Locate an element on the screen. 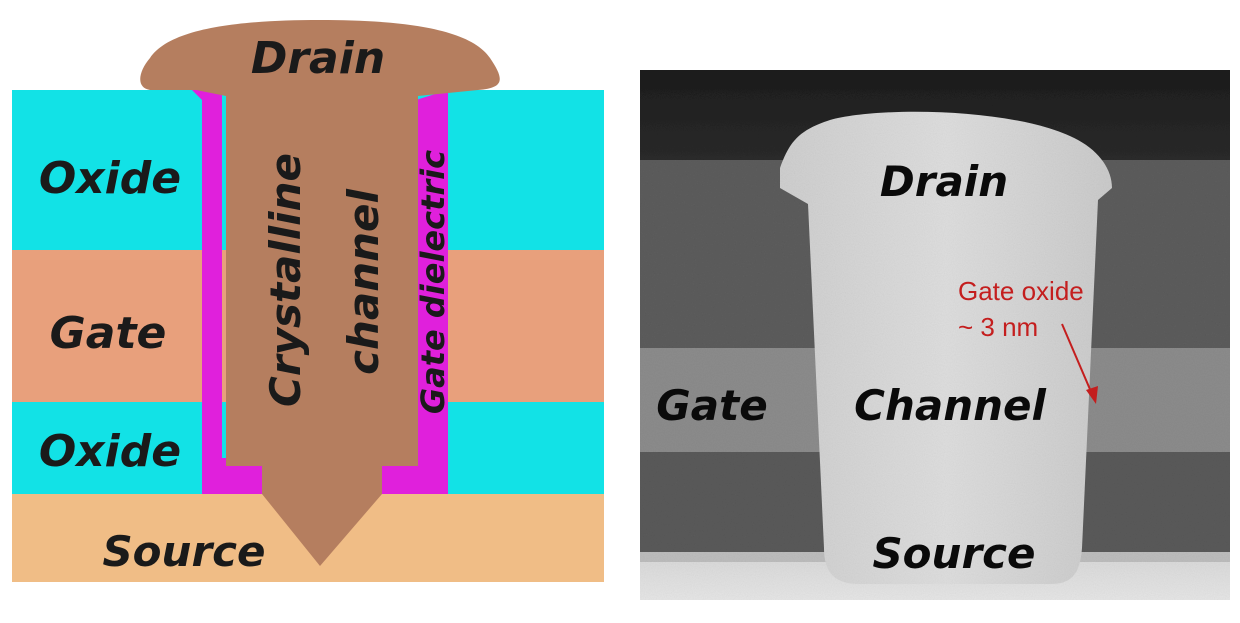  micrograph-channel-label: Channel is located at coordinates (950, 405).